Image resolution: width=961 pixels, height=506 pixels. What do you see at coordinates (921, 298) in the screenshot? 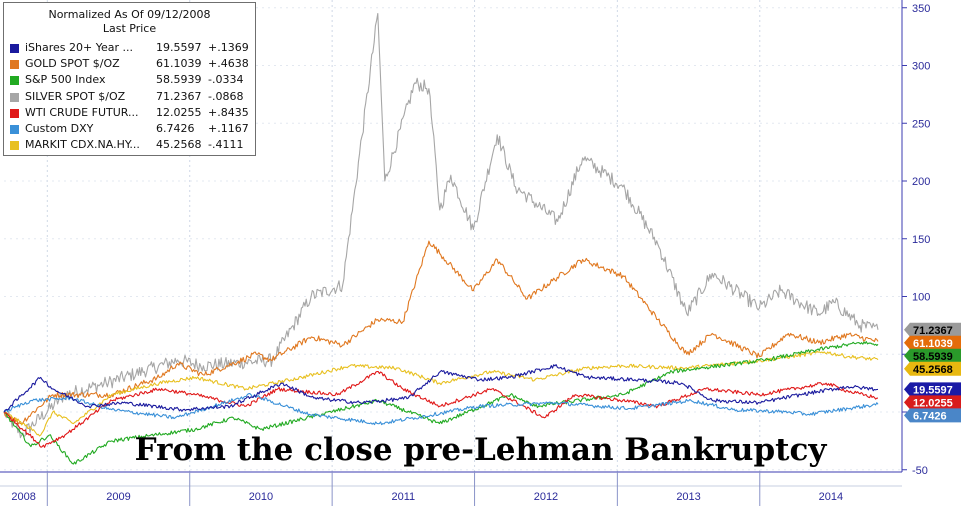
I see `y-tick-label: 100` at bounding box center [921, 298].